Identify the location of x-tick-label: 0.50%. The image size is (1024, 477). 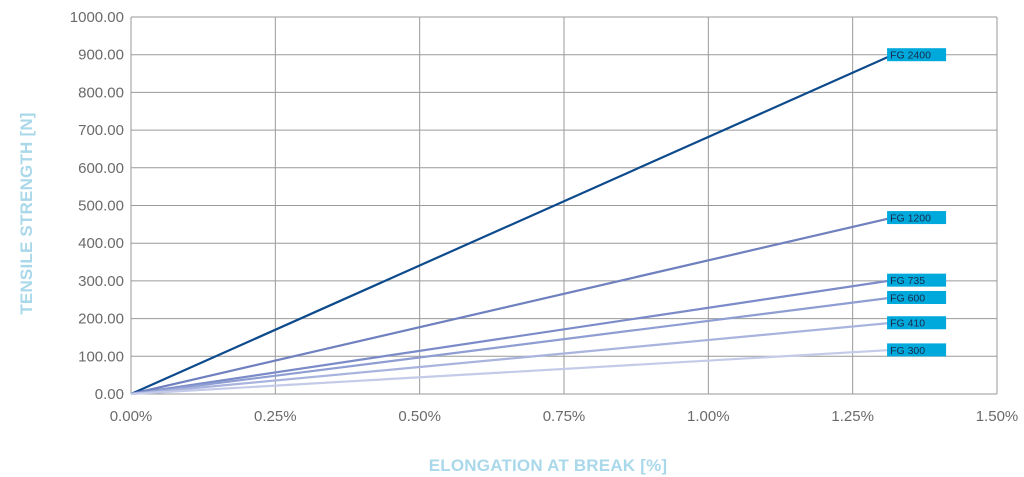
(419, 416).